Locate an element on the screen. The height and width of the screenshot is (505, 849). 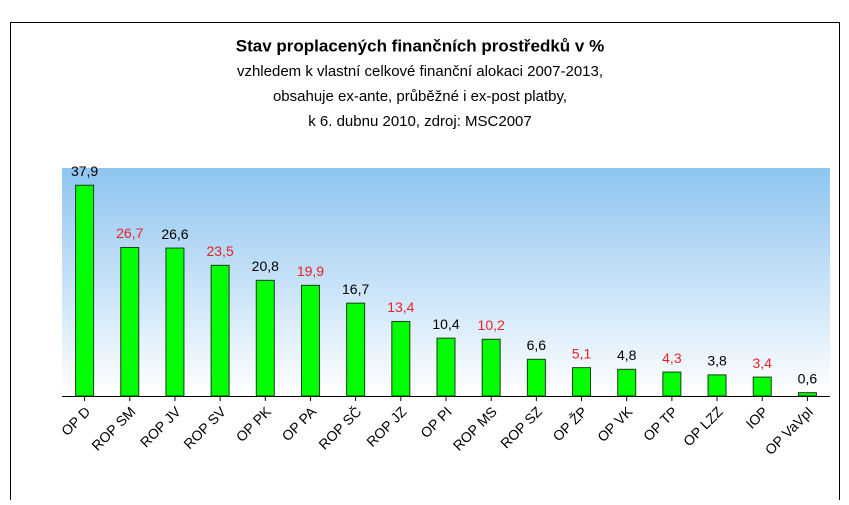
chart-subtitle: k 6. dubnu 2010, zdroj: MSC2007 is located at coordinates (419, 121).